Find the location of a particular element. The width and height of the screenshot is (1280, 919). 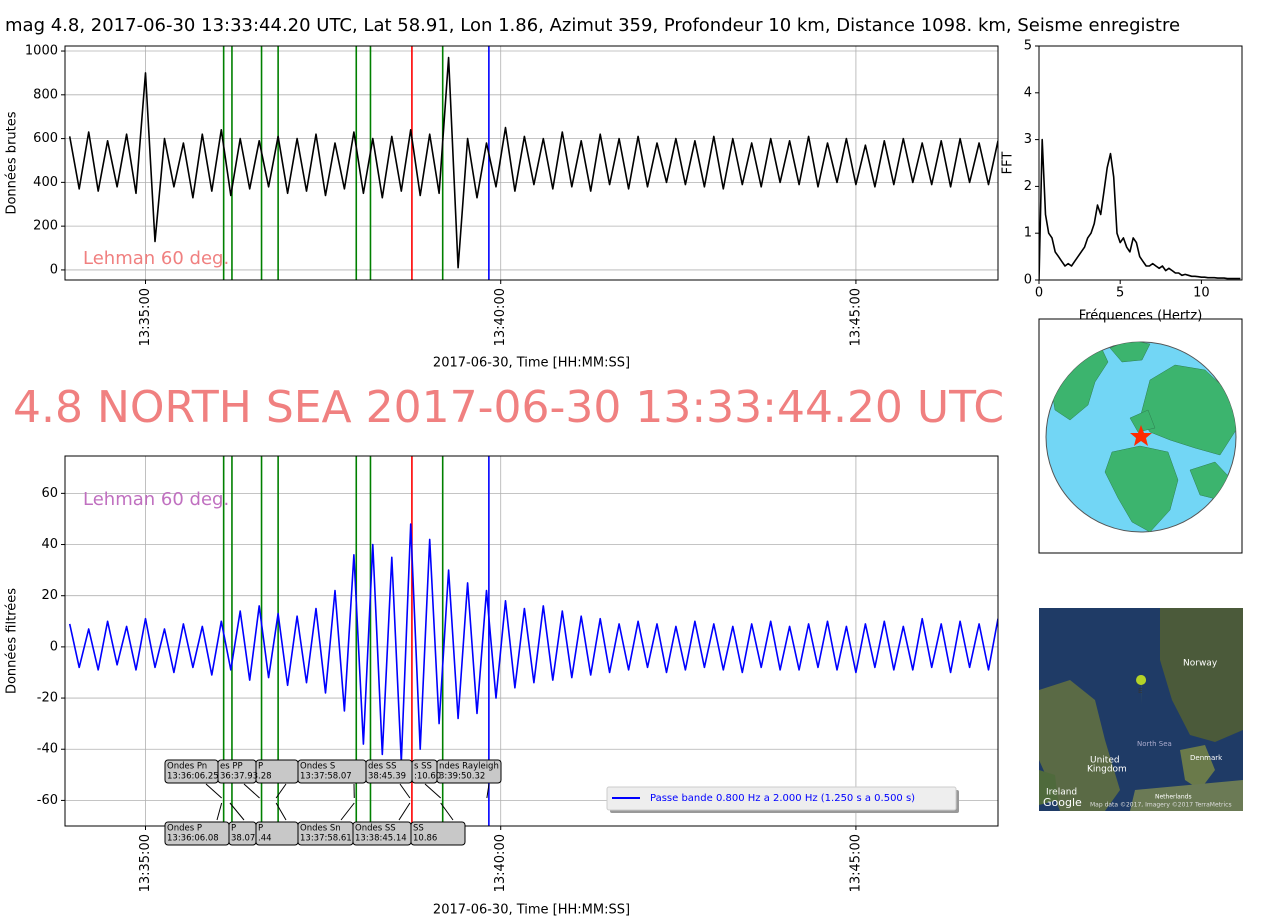

y-tick-label: -20 is located at coordinates (47, 698).